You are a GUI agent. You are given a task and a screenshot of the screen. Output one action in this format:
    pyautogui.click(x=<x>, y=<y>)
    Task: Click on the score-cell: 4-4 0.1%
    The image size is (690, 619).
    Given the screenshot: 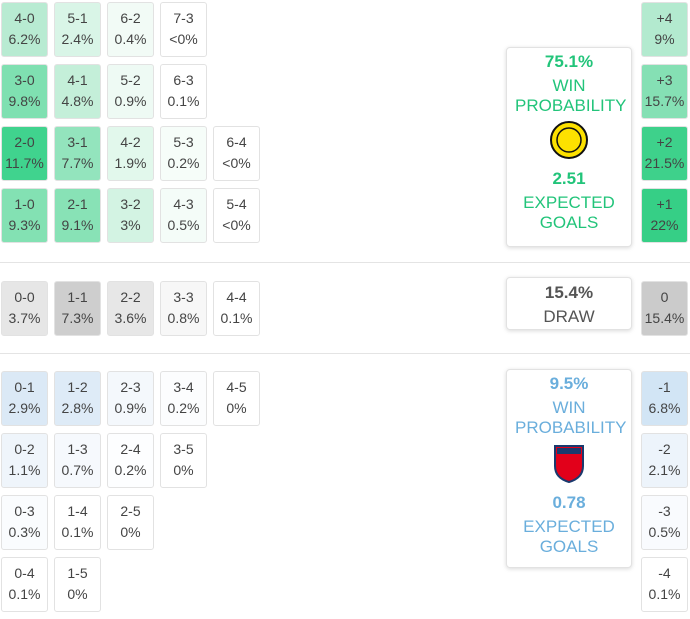 What is the action you would take?
    pyautogui.click(x=236, y=308)
    